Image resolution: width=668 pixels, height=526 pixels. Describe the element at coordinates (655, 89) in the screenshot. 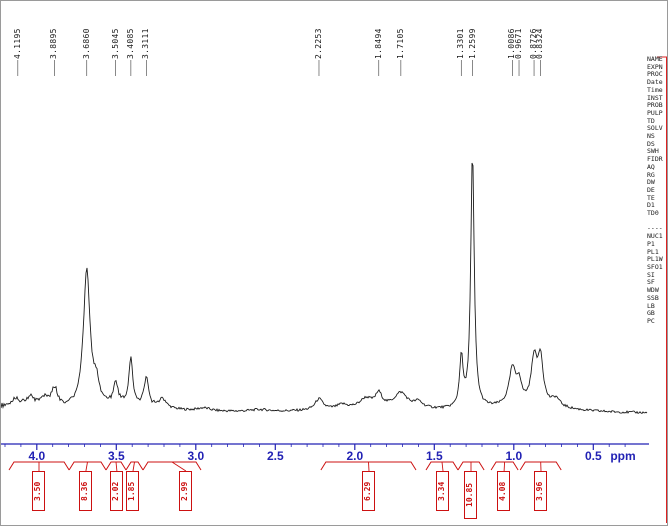

I see `parameter-name: Time` at that location.